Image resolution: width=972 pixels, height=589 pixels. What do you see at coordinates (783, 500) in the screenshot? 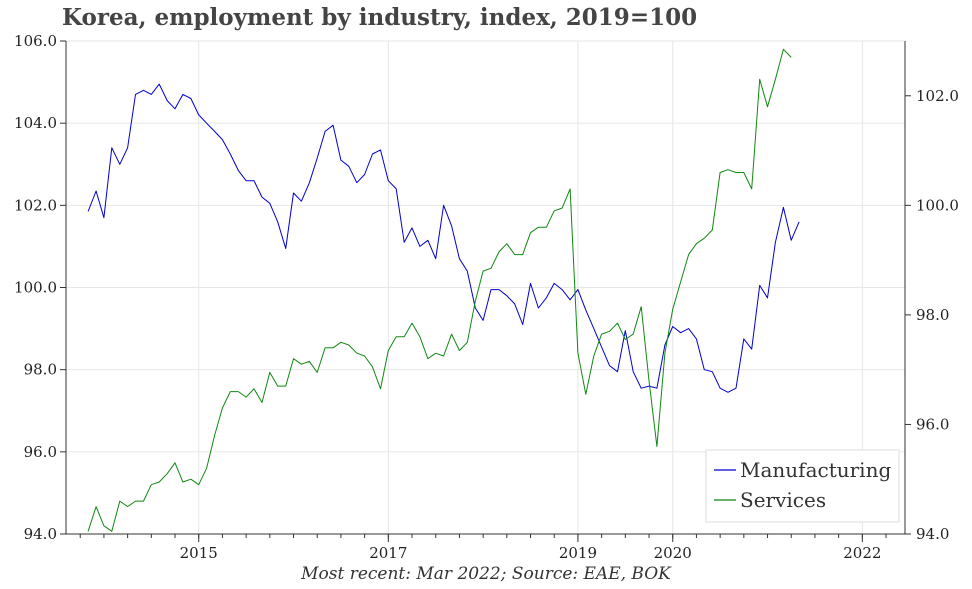
I see `legend-label-services: Services` at bounding box center [783, 500].